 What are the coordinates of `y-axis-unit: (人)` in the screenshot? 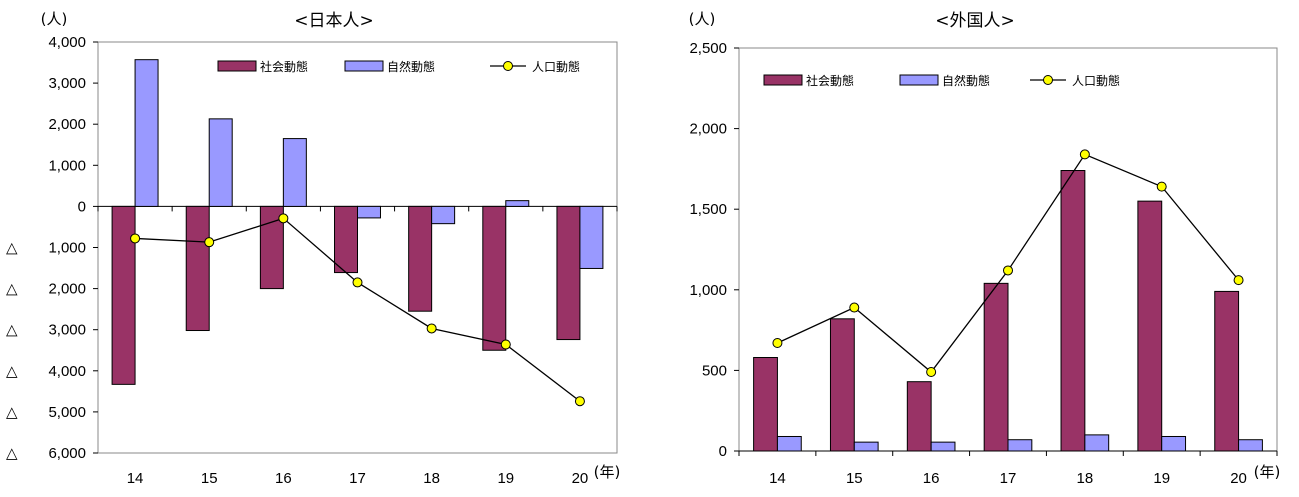 It's located at (702, 19).